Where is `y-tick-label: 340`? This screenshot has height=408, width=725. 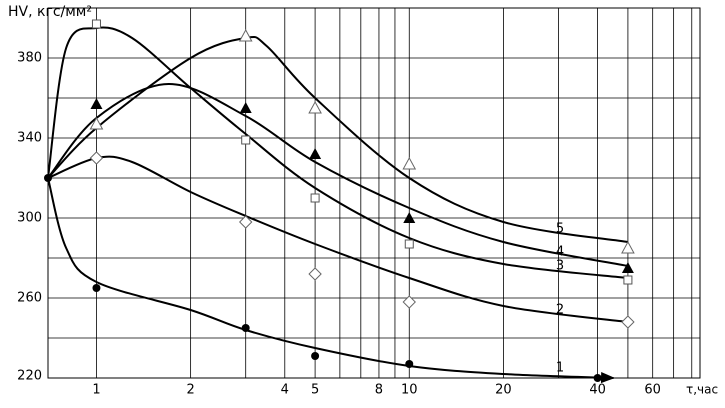 y-tick-label: 340 is located at coordinates (29, 138).